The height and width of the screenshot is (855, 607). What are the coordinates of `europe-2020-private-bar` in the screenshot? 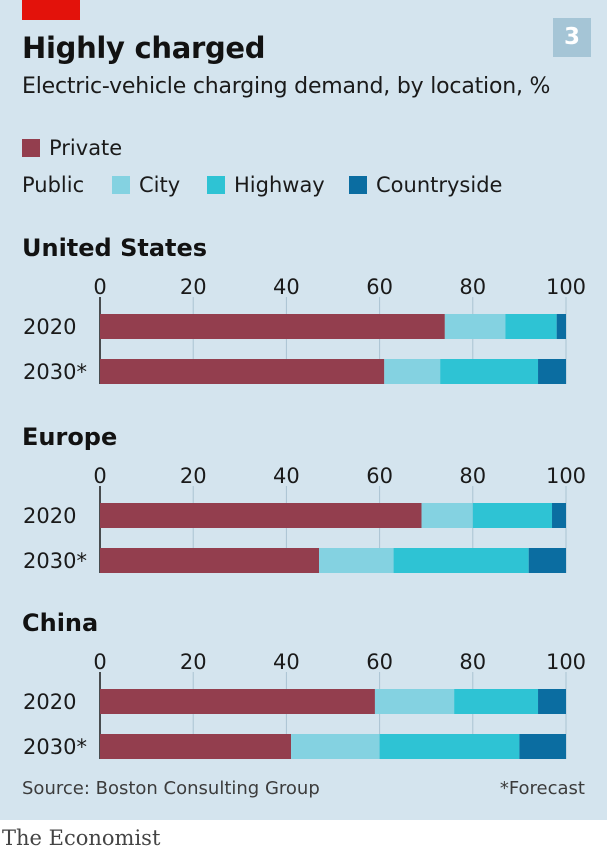 It's located at (261, 515).